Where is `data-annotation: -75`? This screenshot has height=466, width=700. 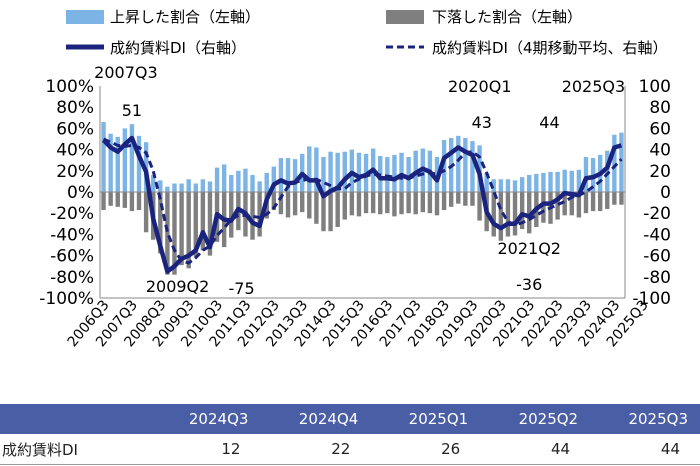 data-annotation: -75 is located at coordinates (242, 288).